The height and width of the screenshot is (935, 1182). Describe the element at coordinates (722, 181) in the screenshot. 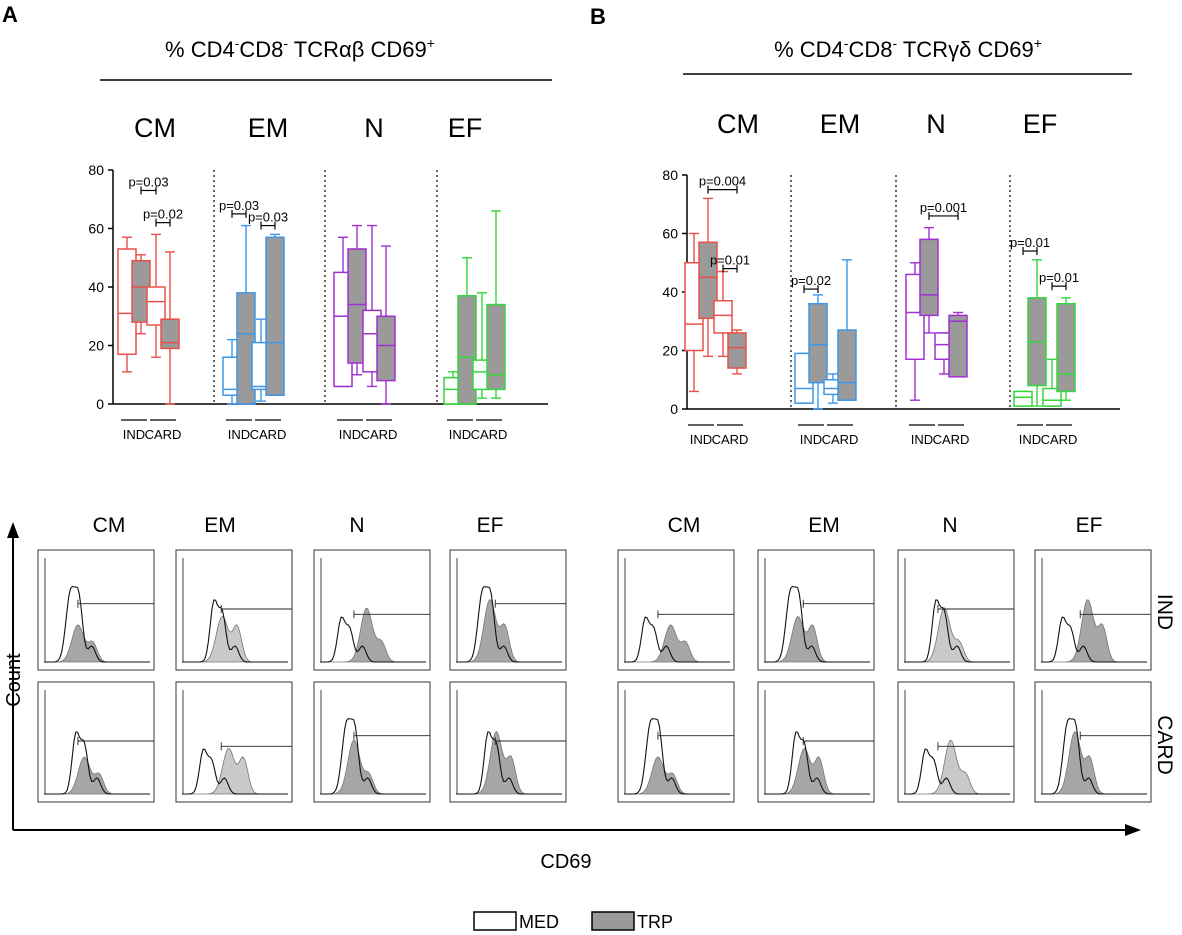

I see `pvalue-label: p=0.004` at that location.